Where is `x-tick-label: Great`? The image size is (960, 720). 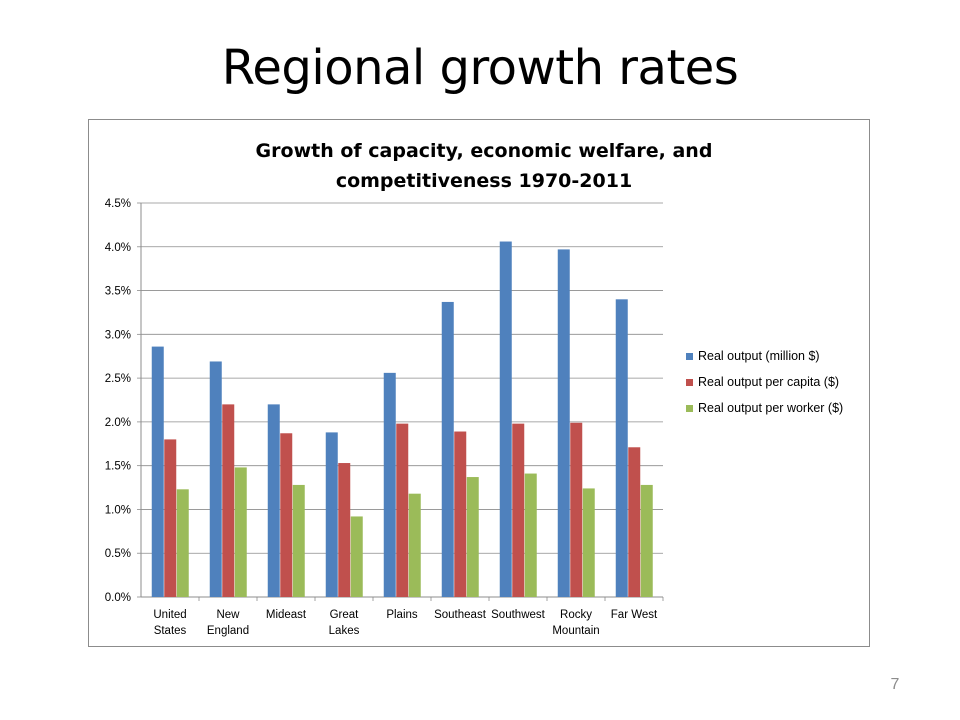 x-tick-label: Great is located at coordinates (345, 615).